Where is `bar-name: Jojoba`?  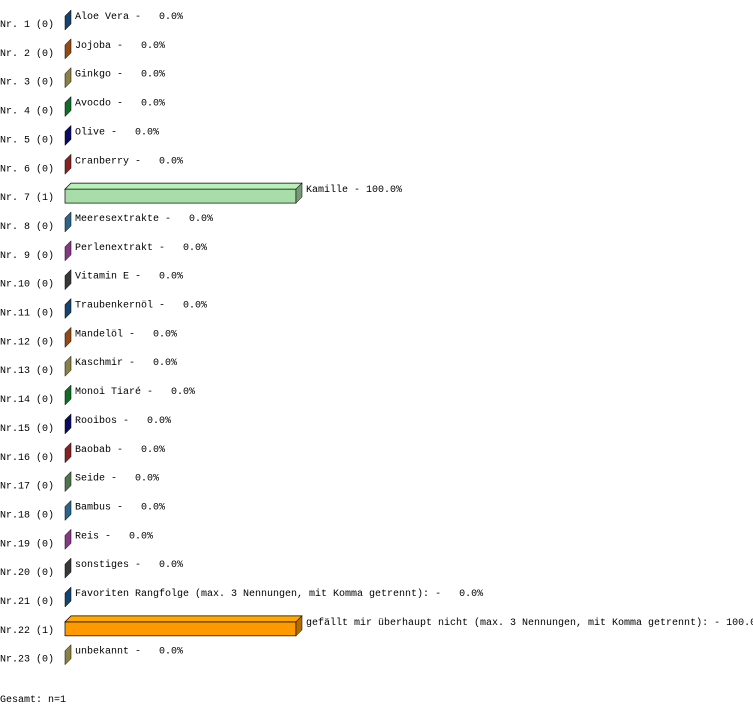
bar-name: Jojoba is located at coordinates (93, 46).